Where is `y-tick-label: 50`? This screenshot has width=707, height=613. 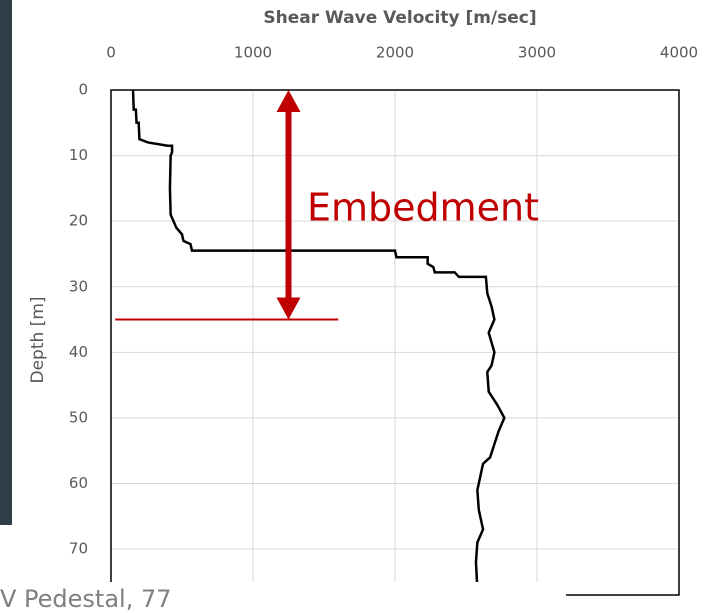 y-tick-label: 50 is located at coordinates (78, 417).